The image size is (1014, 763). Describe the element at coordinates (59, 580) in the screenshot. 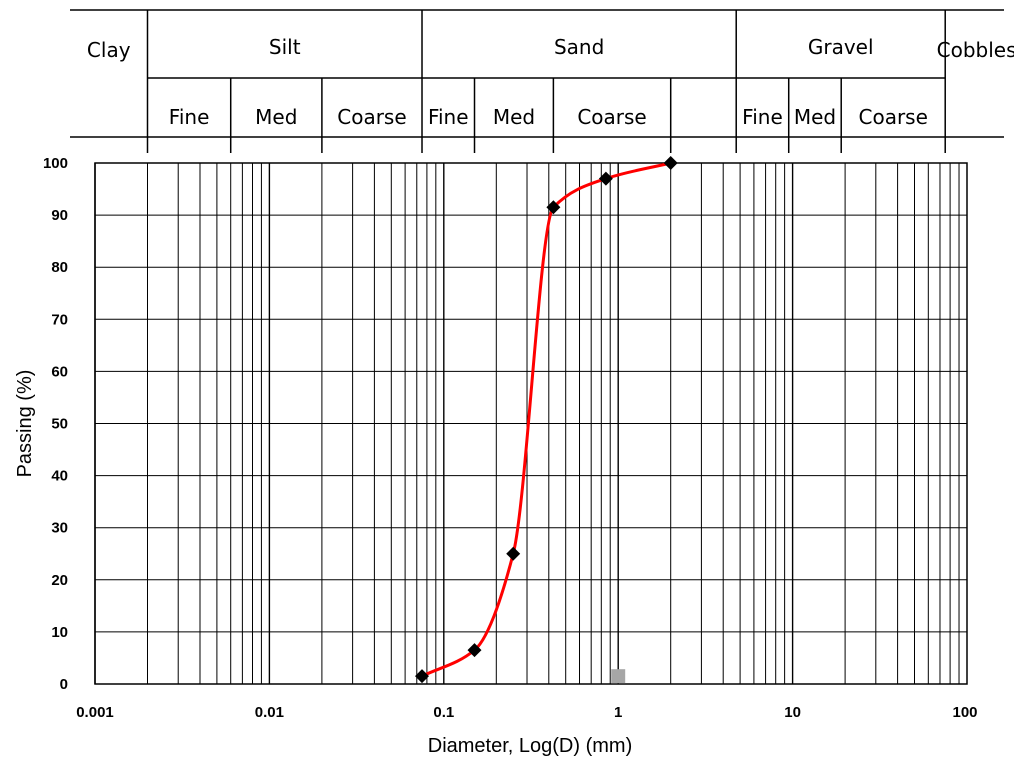

I see `y-tick-label: 20` at that location.